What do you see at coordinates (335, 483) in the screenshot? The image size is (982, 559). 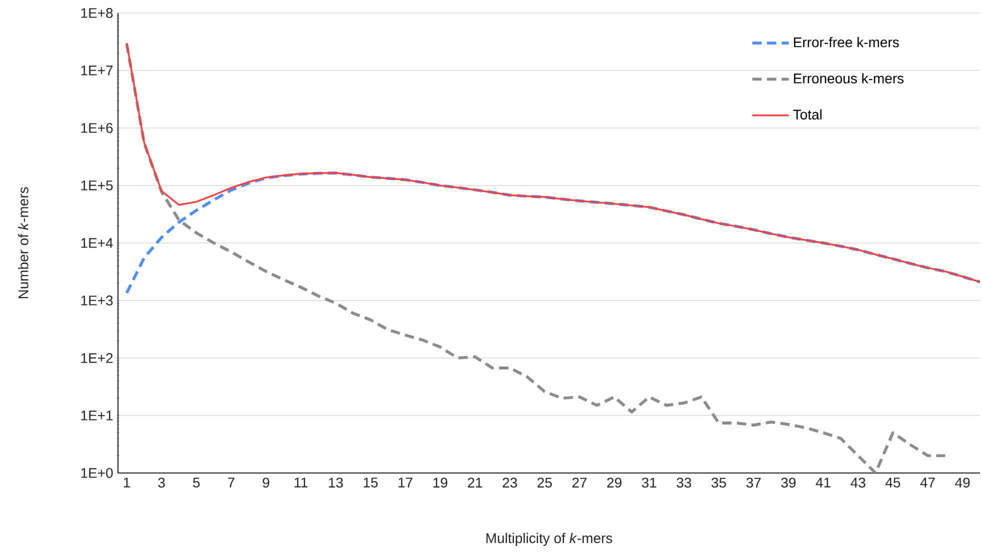 I see `x-tick-label: 13` at bounding box center [335, 483].